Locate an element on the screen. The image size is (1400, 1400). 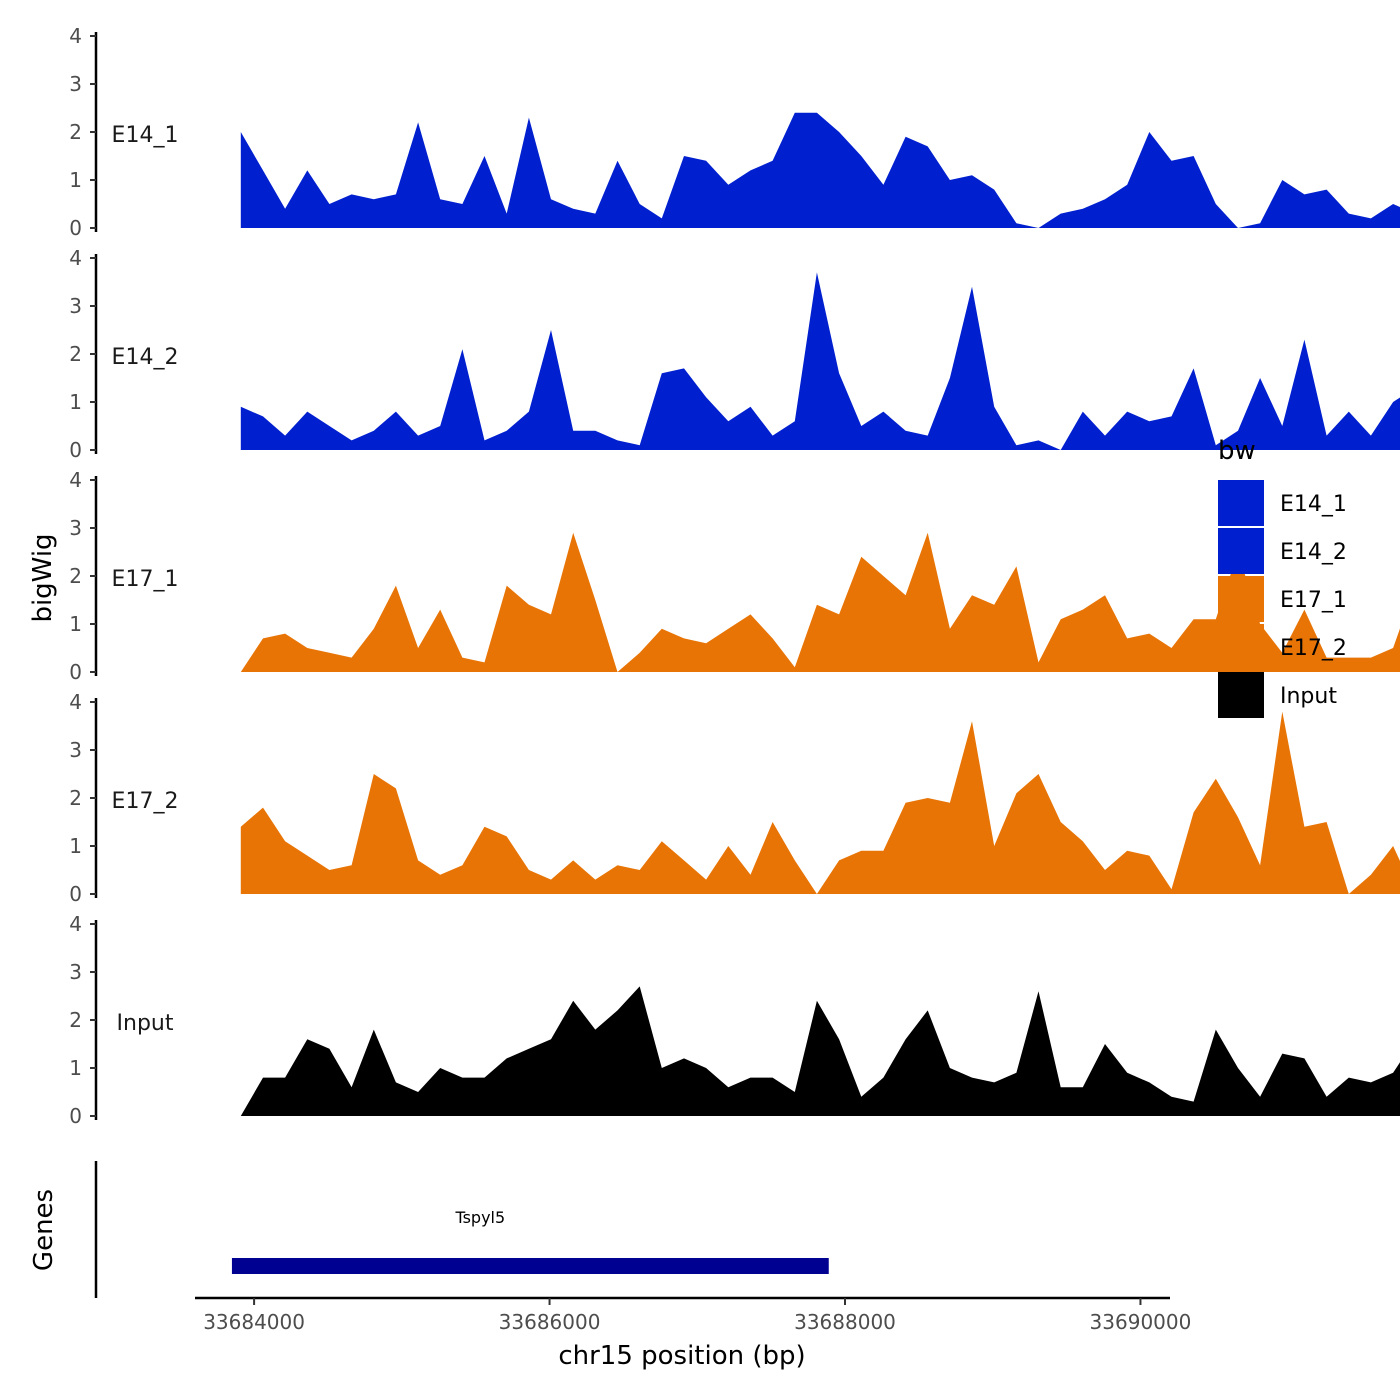
track-input: 0 1 2 3 4 Input is located at coordinates (734, 1020).